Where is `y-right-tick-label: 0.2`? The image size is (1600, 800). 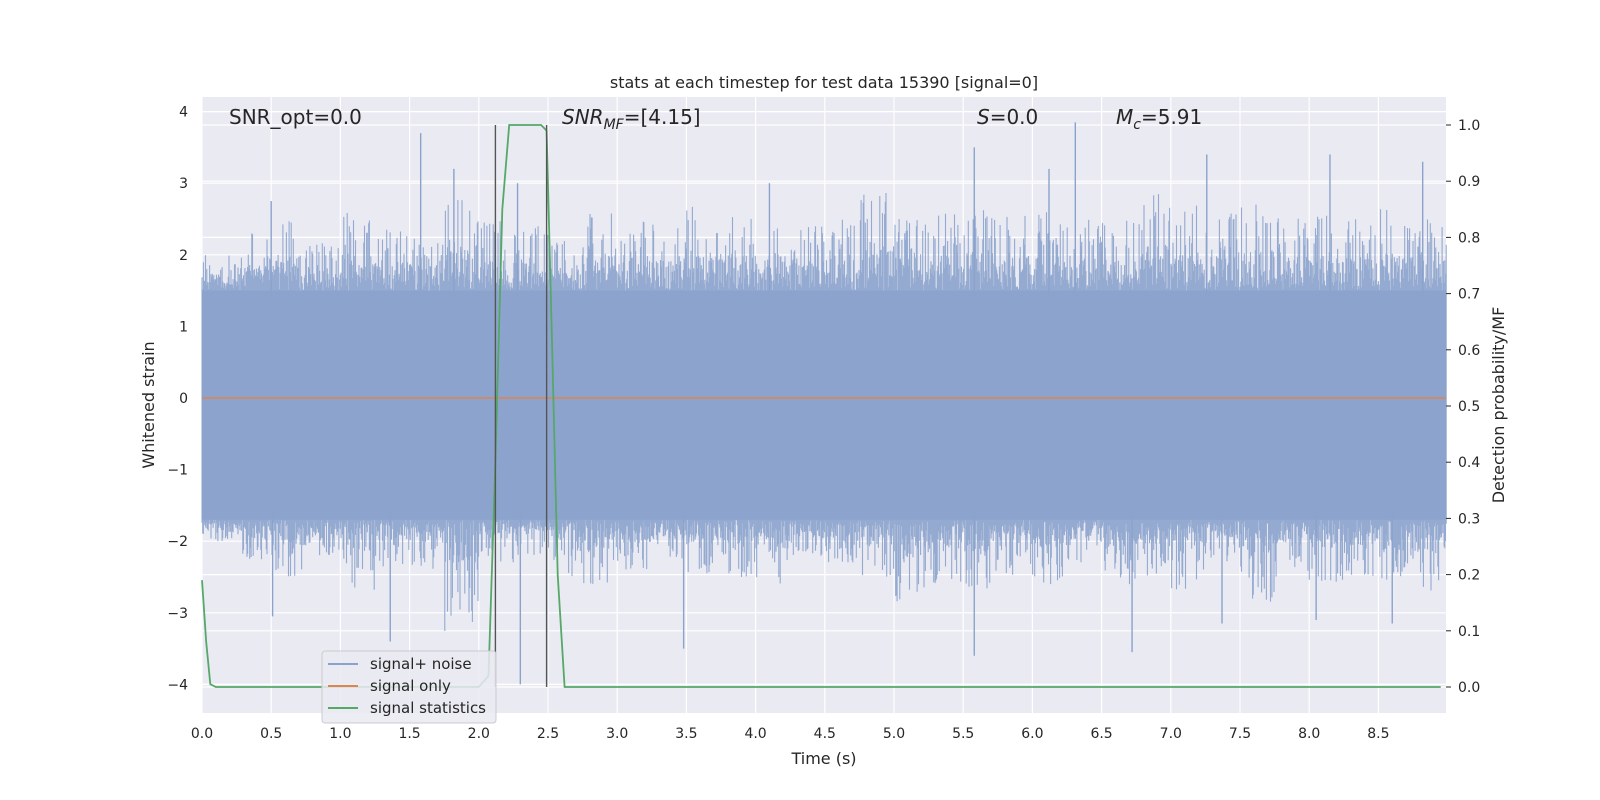 y-right-tick-label: 0.2 is located at coordinates (1469, 576).